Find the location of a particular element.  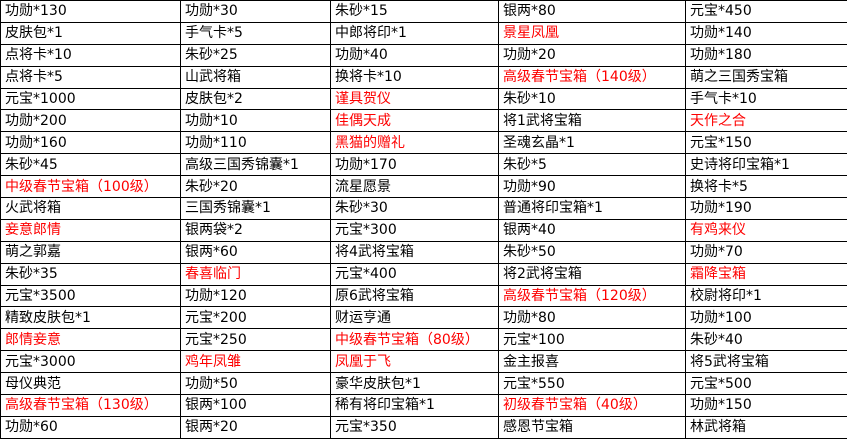

table-row: 元宝*3500 功勋*120 原6武将宝箱 高级春节宝箱（120级） 校尉将印*1 is located at coordinates (423, 296).